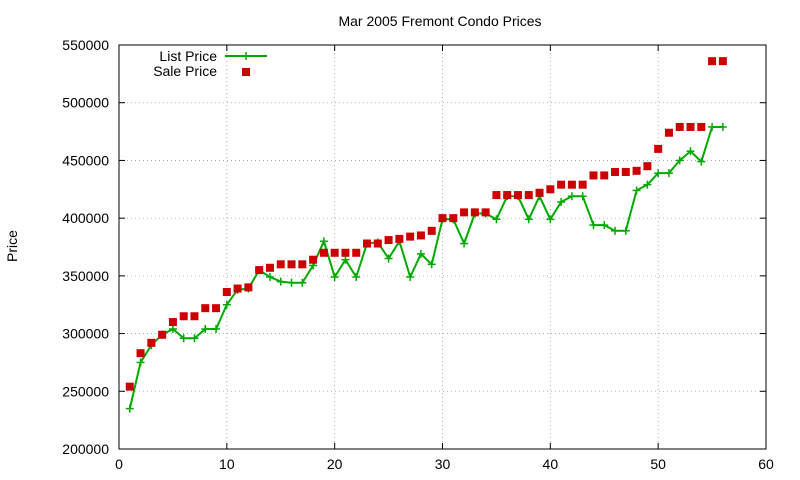 The width and height of the screenshot is (800, 480). I want to click on legend-label-sale-price: Sale Price, so click(185, 71).